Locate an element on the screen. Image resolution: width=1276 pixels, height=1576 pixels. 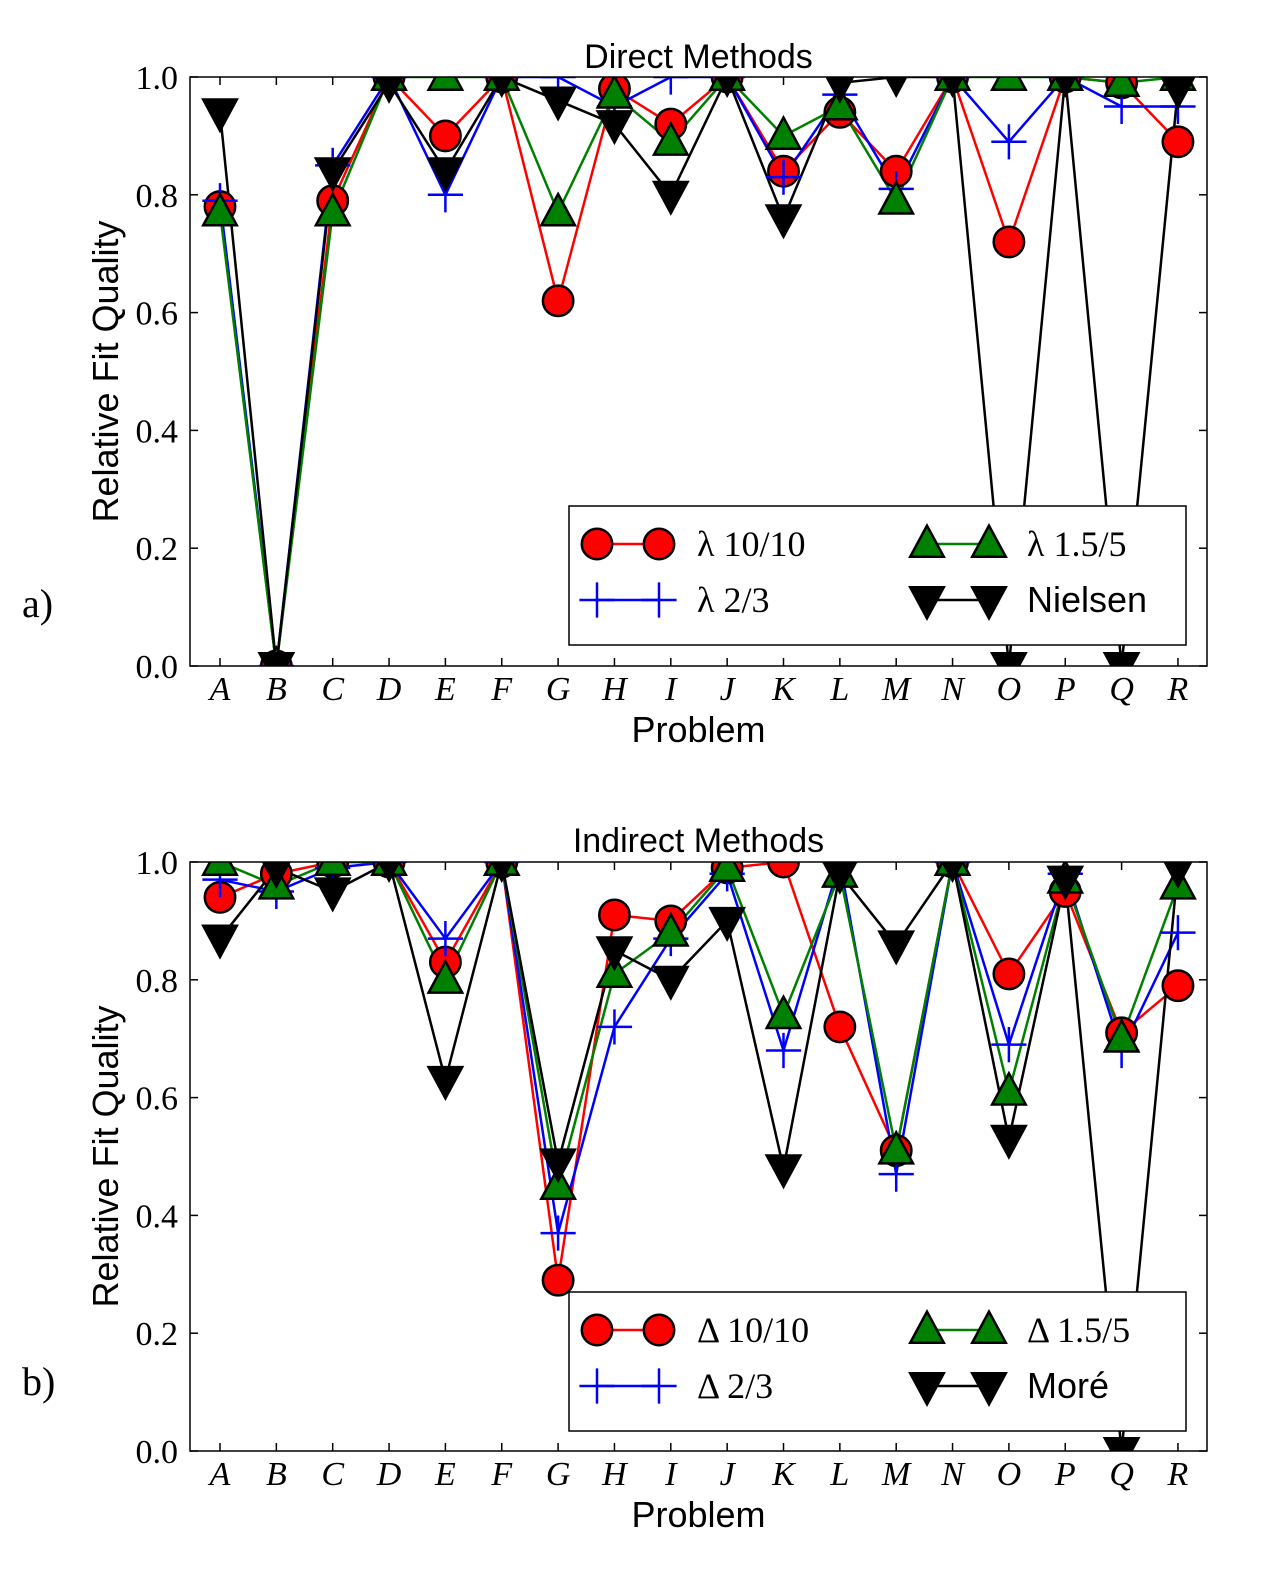
x-tick-label-j: J is located at coordinates (728, 1474).